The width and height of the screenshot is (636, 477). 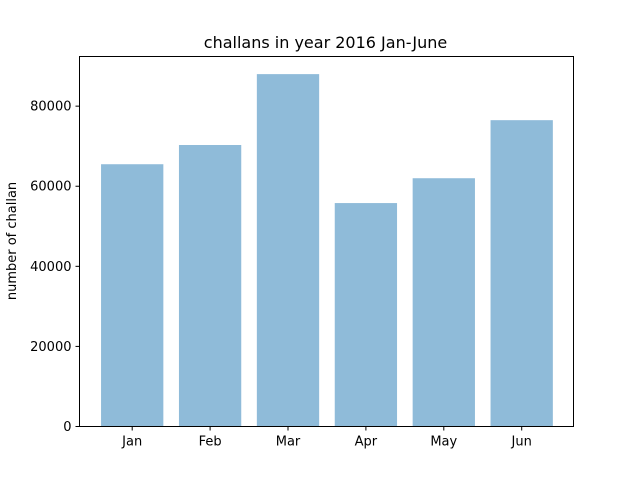 I want to click on bar-mar, so click(x=288, y=250).